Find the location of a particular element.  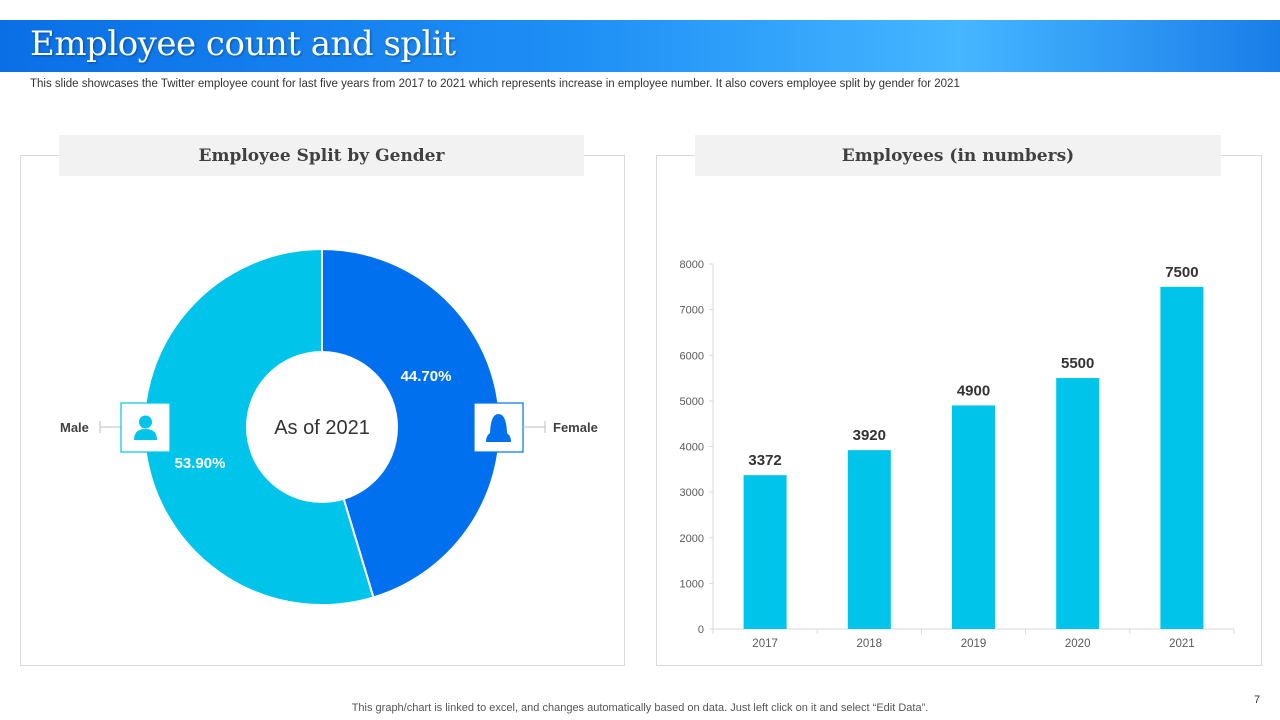

bar-2017 is located at coordinates (765, 552).